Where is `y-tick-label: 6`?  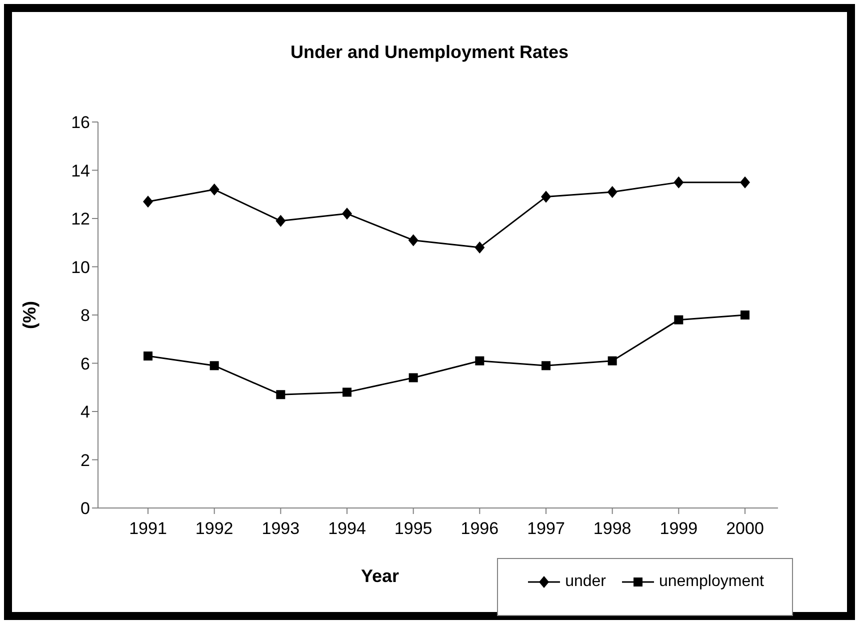
y-tick-label: 6 is located at coordinates (85, 364).